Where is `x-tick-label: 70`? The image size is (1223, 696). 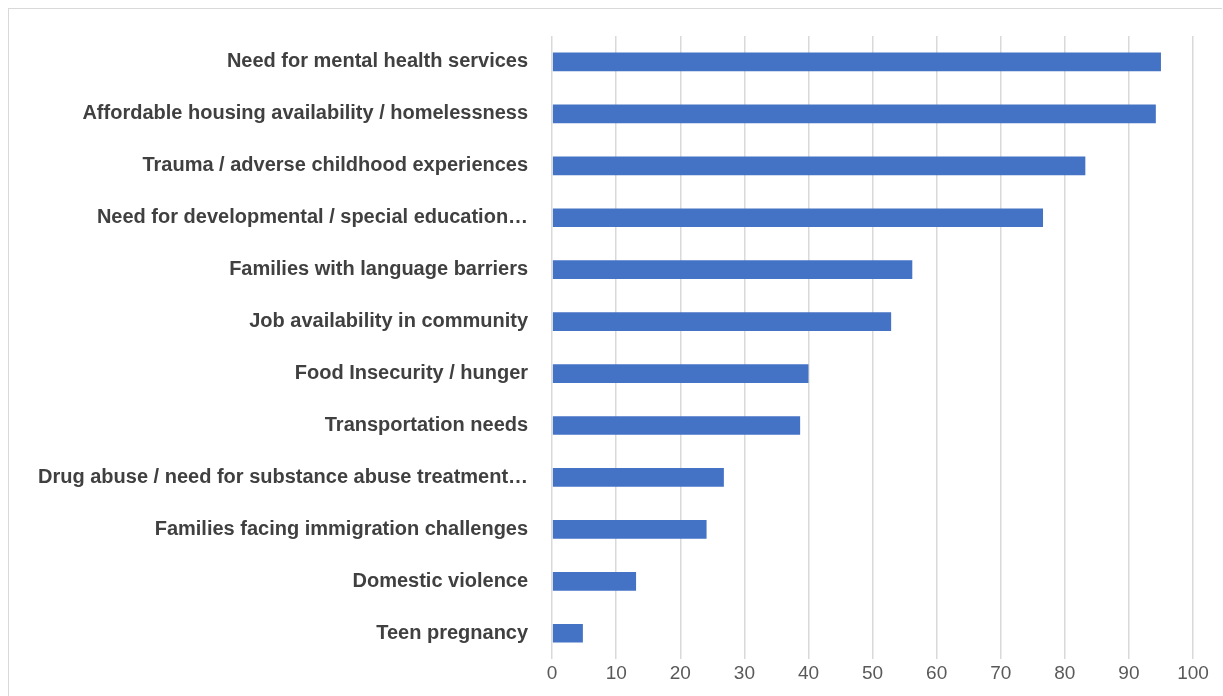
x-tick-label: 70 is located at coordinates (1001, 672).